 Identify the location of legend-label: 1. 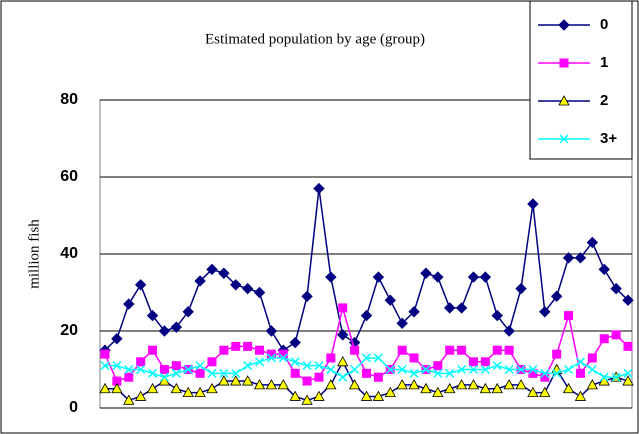
(604, 62).